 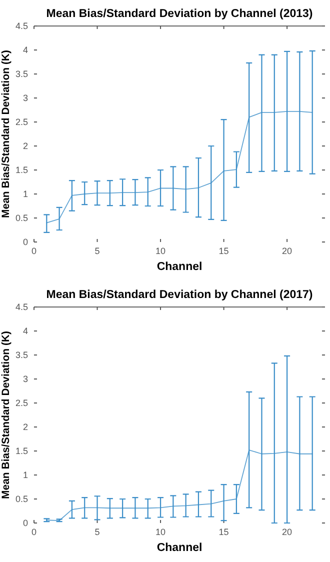 What do you see at coordinates (179, 14) in the screenshot?
I see `chart-title: Mean Bias/Standard Deviation by Channel (2013)` at bounding box center [179, 14].